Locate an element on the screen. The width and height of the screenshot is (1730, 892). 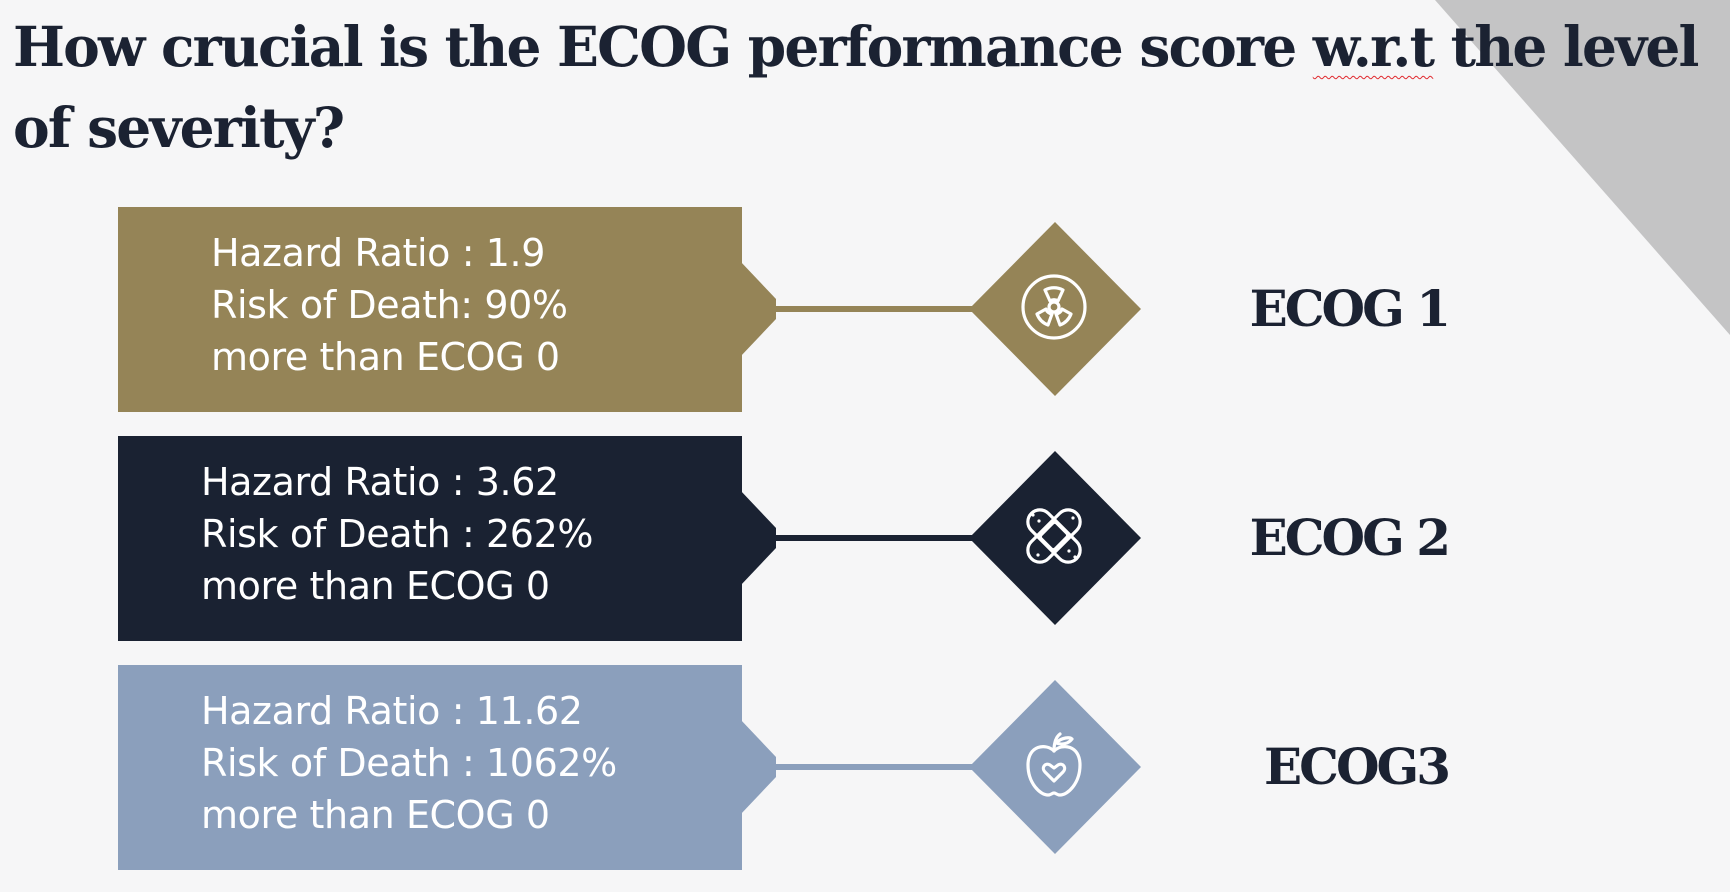
spellcheck-flagged-word: w.r.t is located at coordinates (1373, 46).